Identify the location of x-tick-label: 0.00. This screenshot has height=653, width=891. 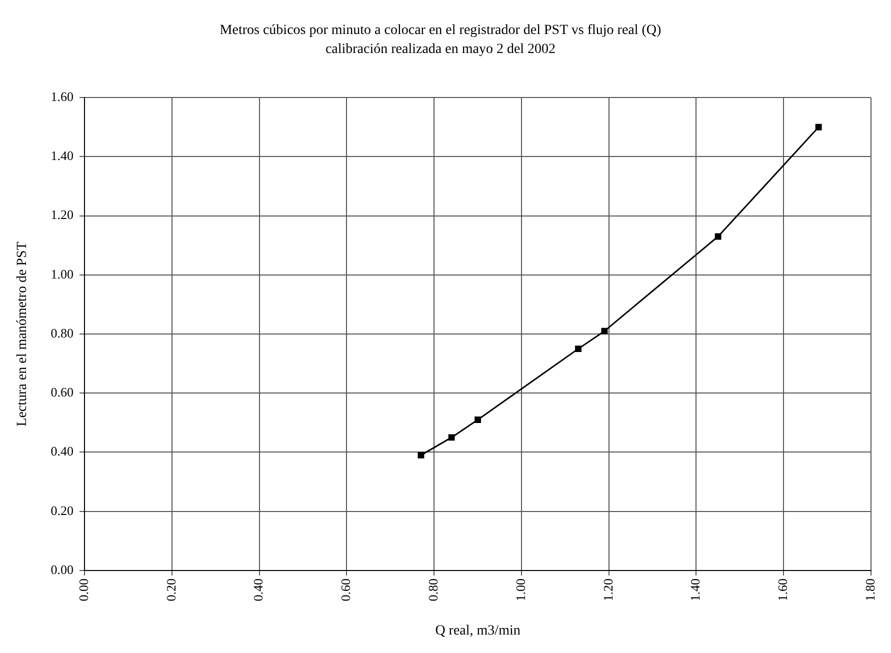
(83, 590).